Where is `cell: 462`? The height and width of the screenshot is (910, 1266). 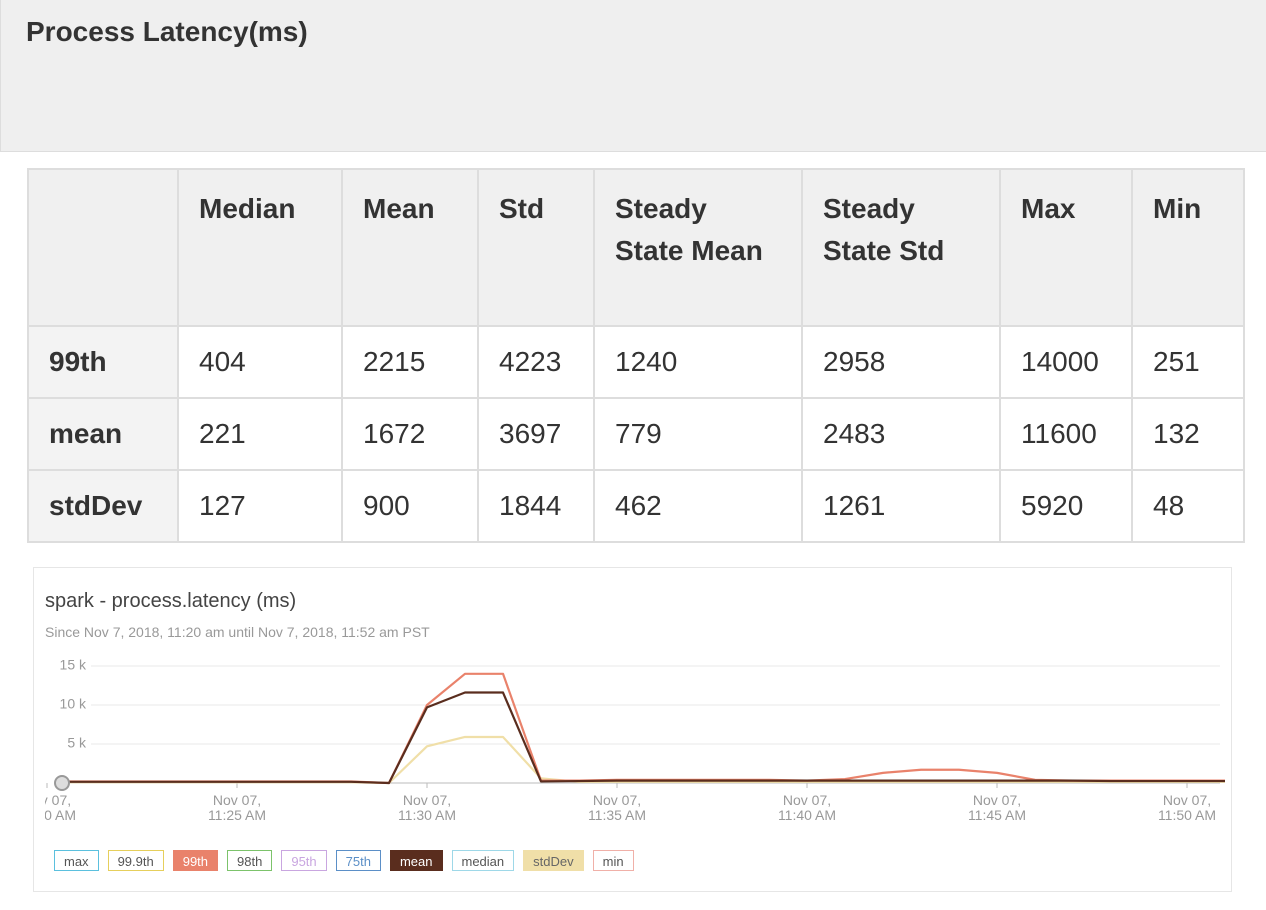 cell: 462 is located at coordinates (698, 506).